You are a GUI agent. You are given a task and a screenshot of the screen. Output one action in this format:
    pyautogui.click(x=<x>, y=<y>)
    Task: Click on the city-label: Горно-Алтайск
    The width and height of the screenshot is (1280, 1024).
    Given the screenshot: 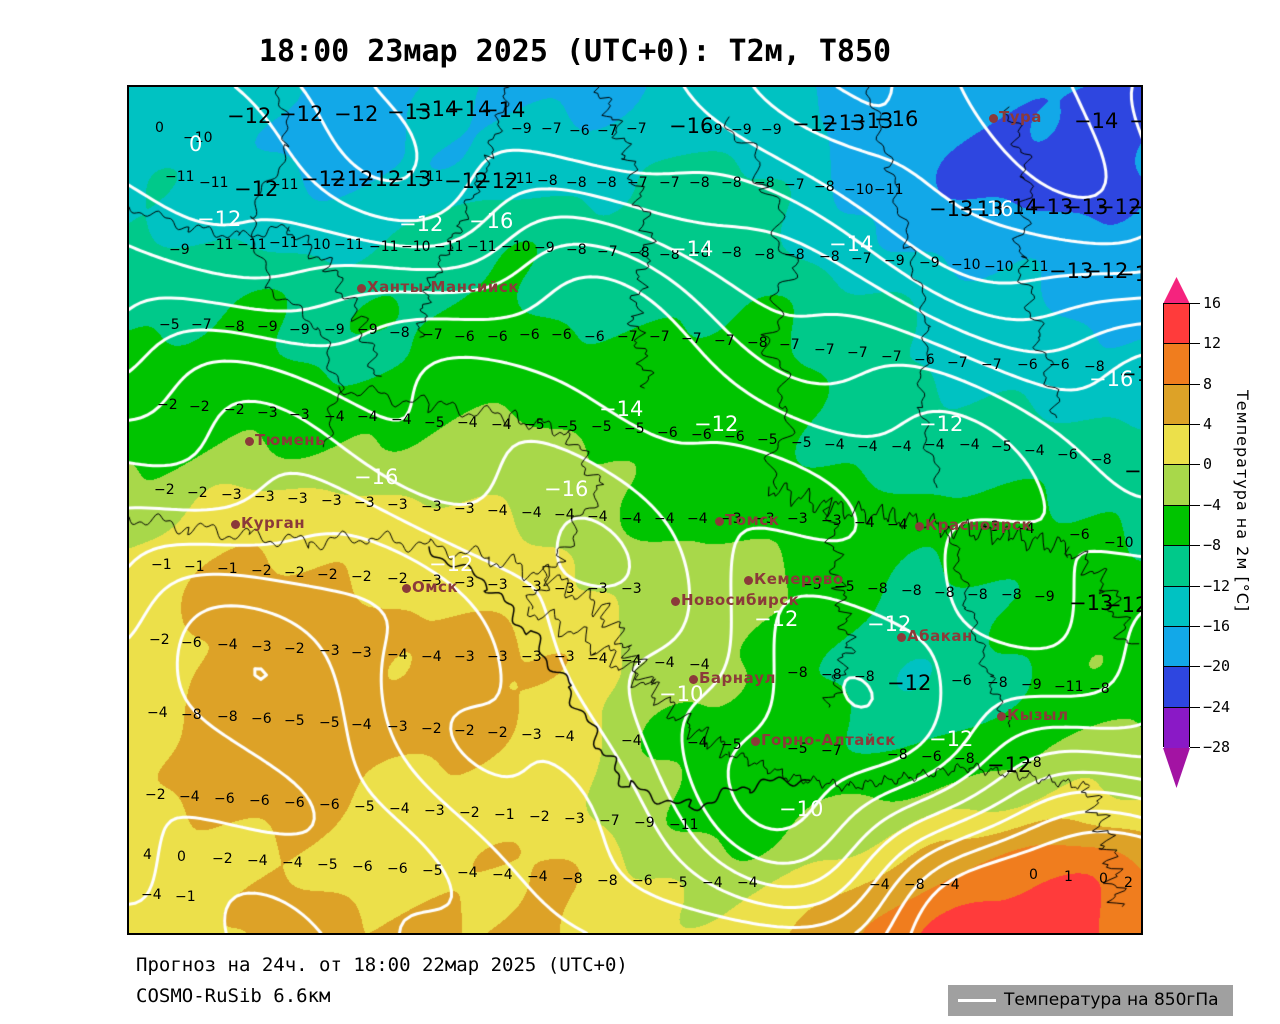 What is the action you would take?
    pyautogui.click(x=828, y=740)
    